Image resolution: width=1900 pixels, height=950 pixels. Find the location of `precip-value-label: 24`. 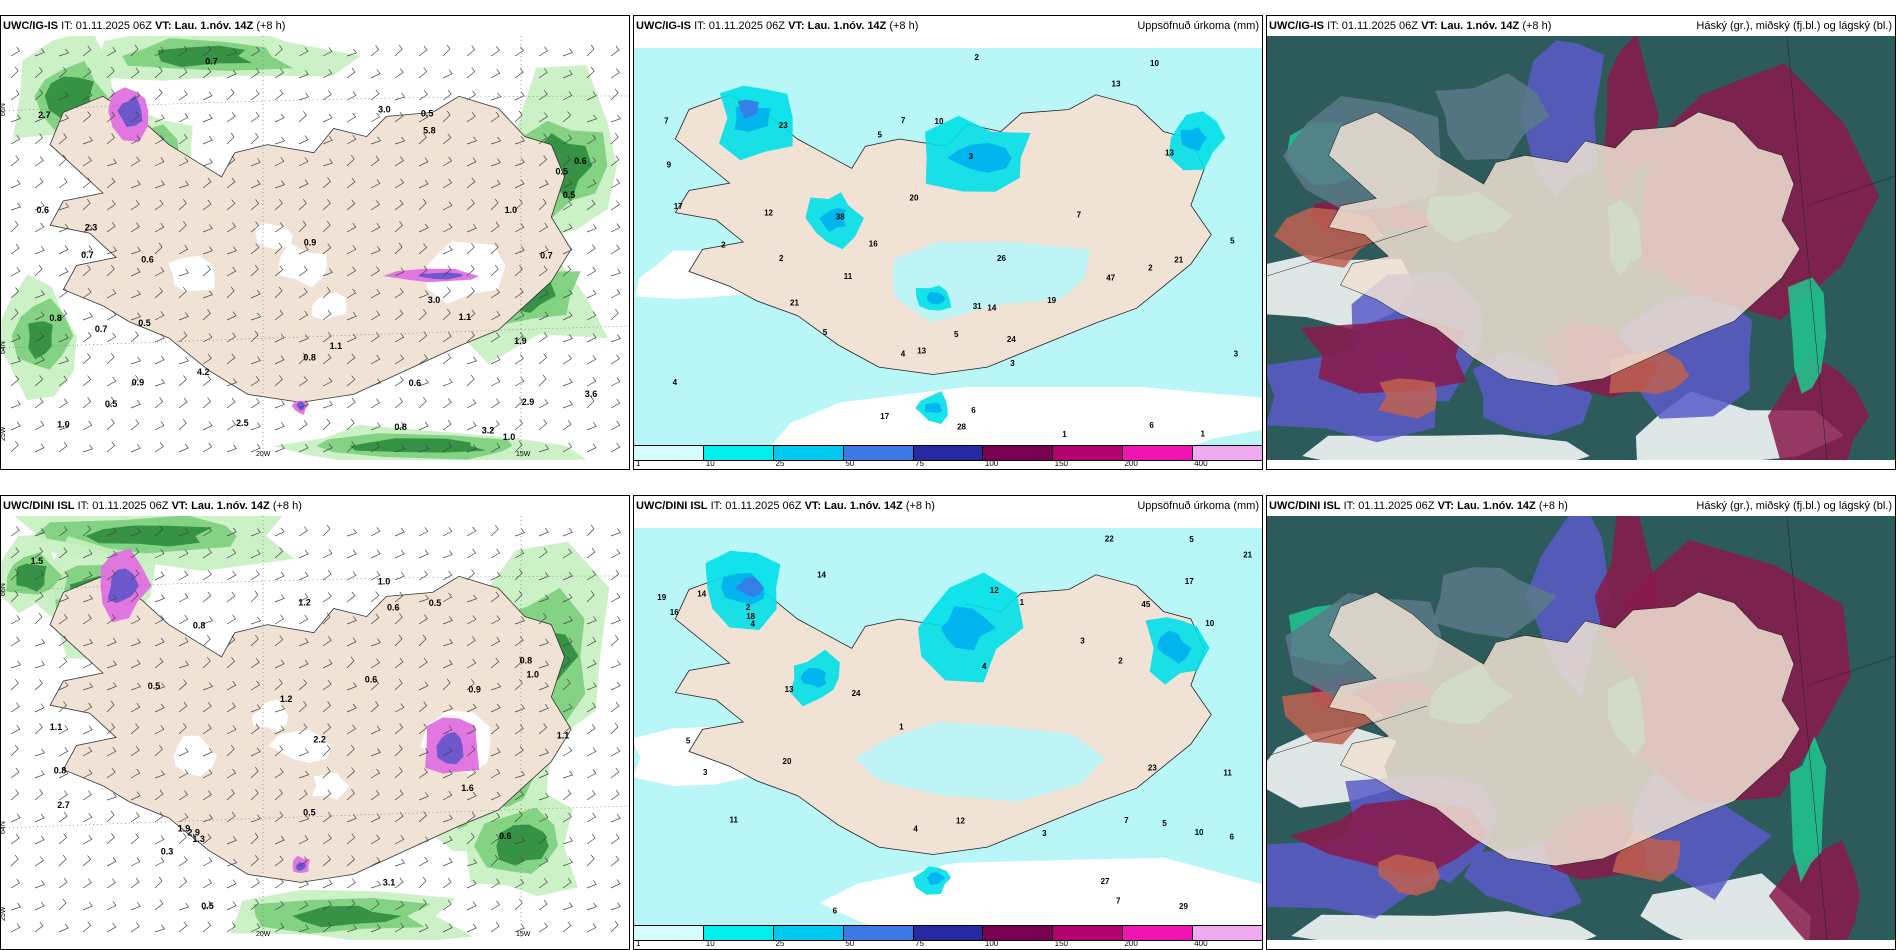

precip-value-label: 24 is located at coordinates (856, 693).